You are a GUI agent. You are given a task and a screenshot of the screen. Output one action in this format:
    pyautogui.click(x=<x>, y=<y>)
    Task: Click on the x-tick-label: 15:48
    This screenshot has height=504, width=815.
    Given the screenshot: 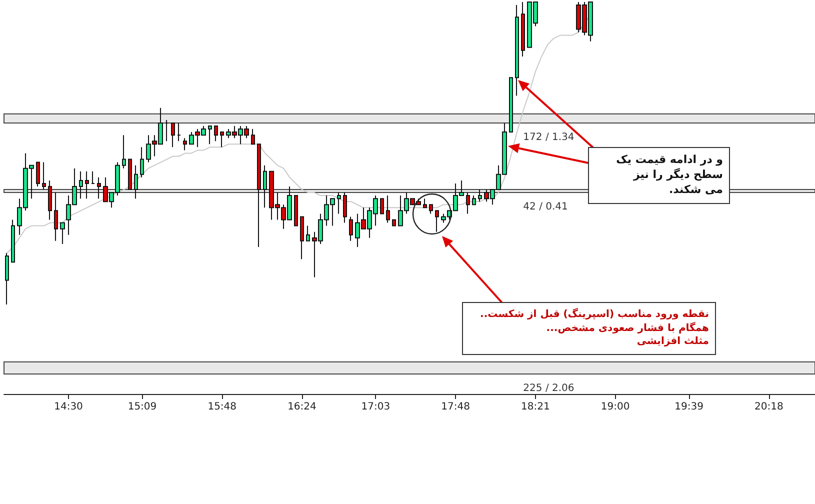 What is the action you would take?
    pyautogui.click(x=222, y=407)
    